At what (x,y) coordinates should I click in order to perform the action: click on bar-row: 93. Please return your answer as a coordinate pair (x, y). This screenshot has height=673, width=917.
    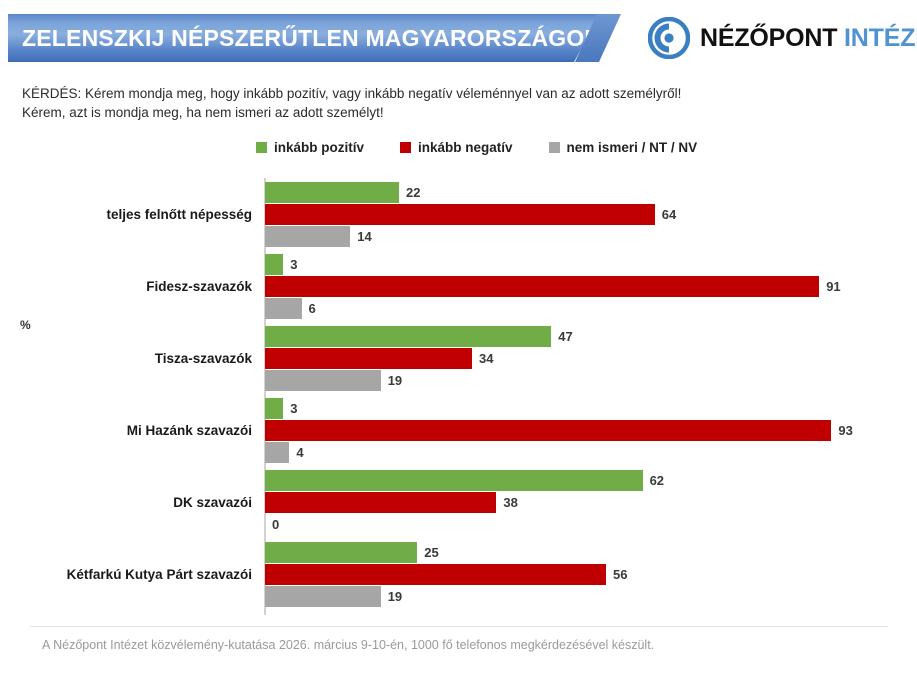
    Looking at the image, I should click on (559, 430).